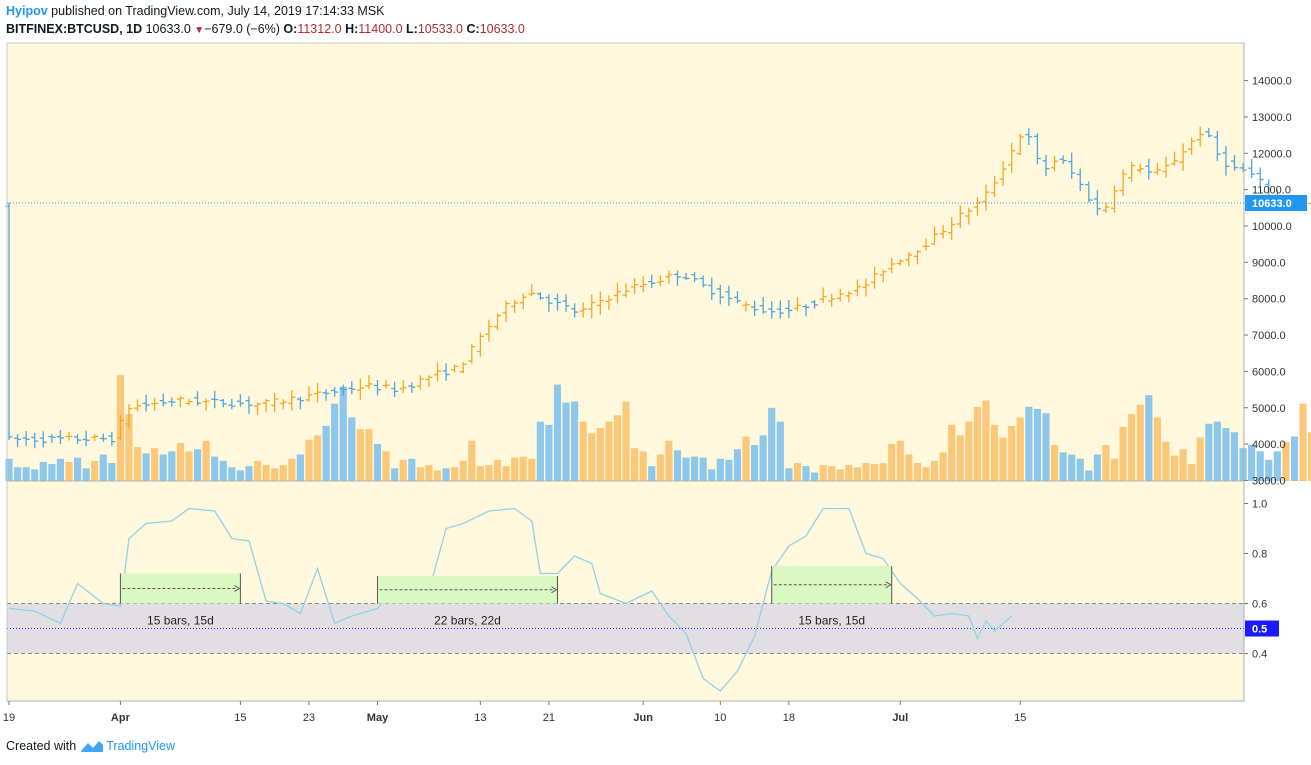 The image size is (1311, 765). Describe the element at coordinates (480, 718) in the screenshot. I see `x-tick-label: 13` at that location.